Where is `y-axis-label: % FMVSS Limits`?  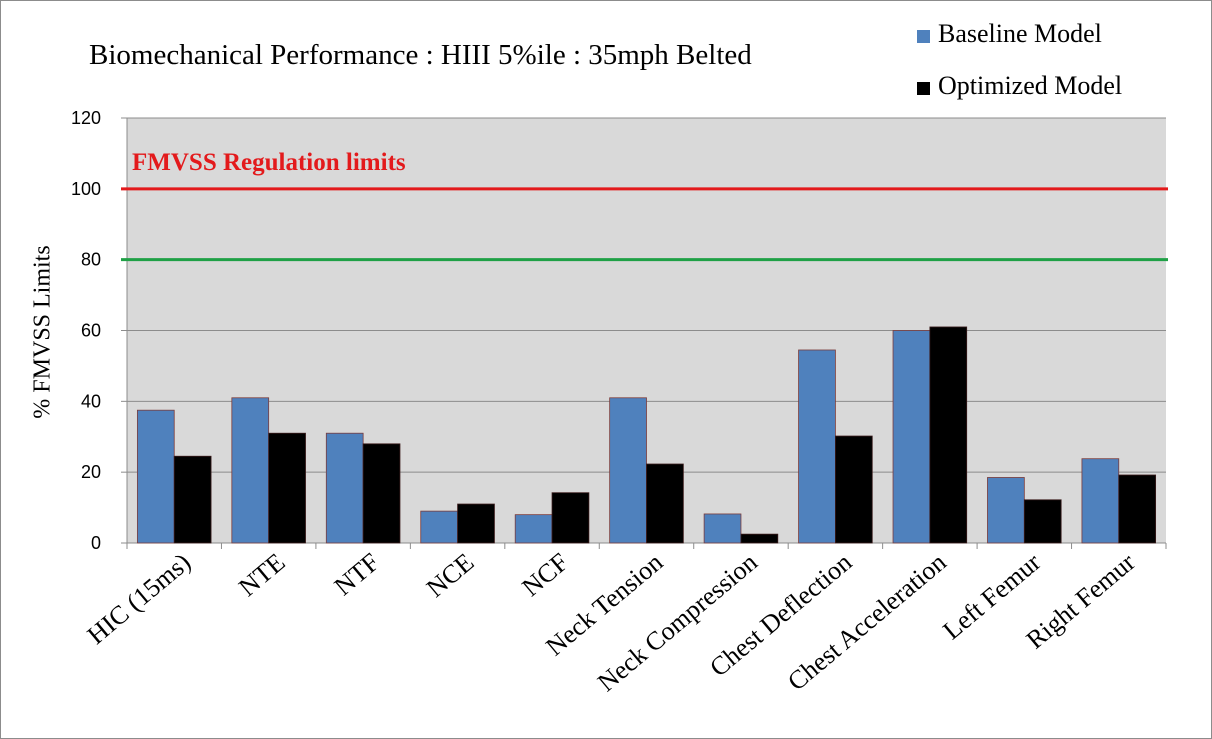
y-axis-label: % FMVSS Limits is located at coordinates (42, 332).